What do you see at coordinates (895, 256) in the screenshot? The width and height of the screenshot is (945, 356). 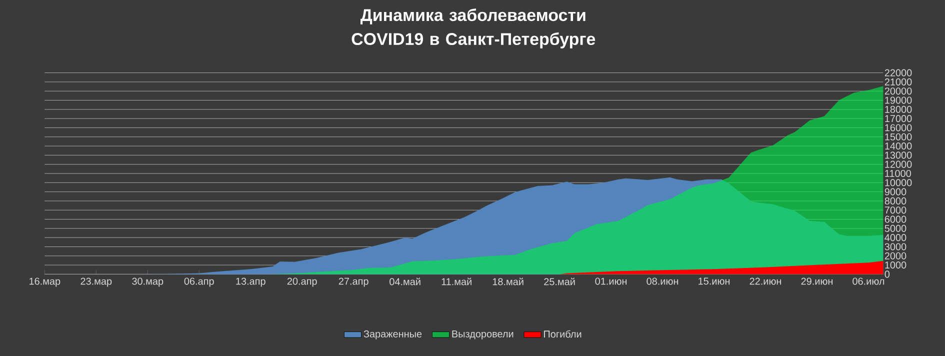 I see `y-tick-label: 2000` at bounding box center [895, 256].